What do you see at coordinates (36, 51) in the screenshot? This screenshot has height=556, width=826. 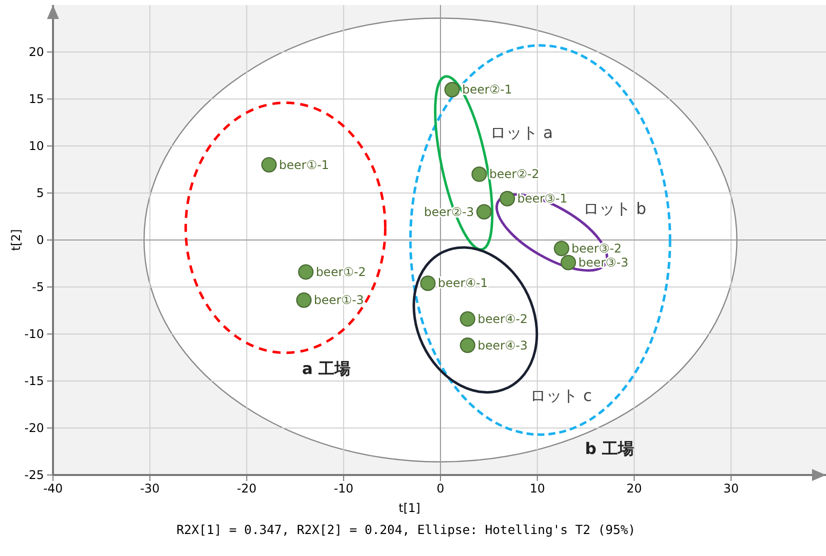 I see `y-tick-label: 20` at bounding box center [36, 51].